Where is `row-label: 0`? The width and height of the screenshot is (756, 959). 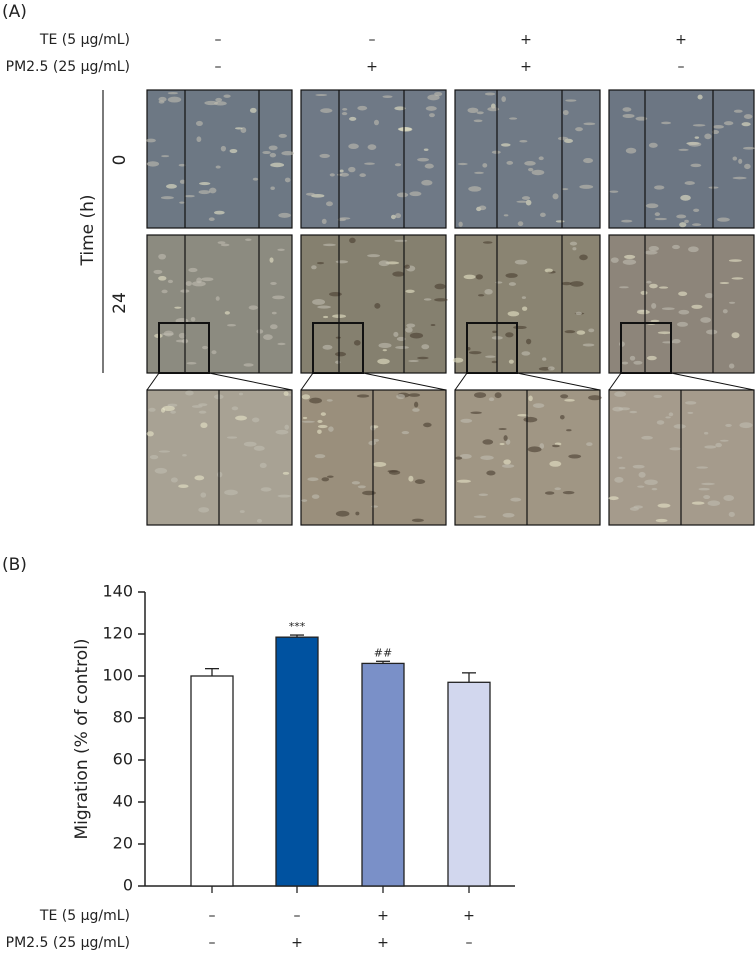
row-label: 0 is located at coordinates (120, 160).